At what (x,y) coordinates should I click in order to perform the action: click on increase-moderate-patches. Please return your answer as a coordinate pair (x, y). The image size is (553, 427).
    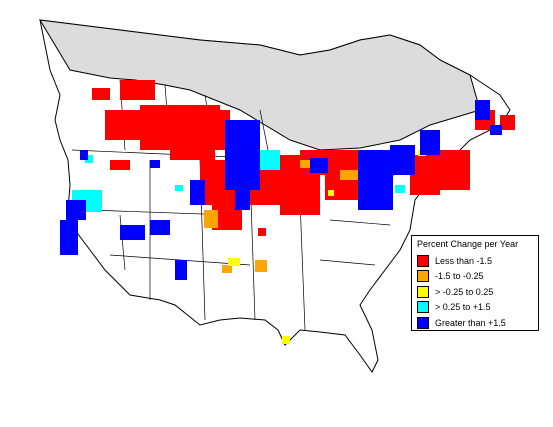
    Looking at the image, I should click on (238, 181).